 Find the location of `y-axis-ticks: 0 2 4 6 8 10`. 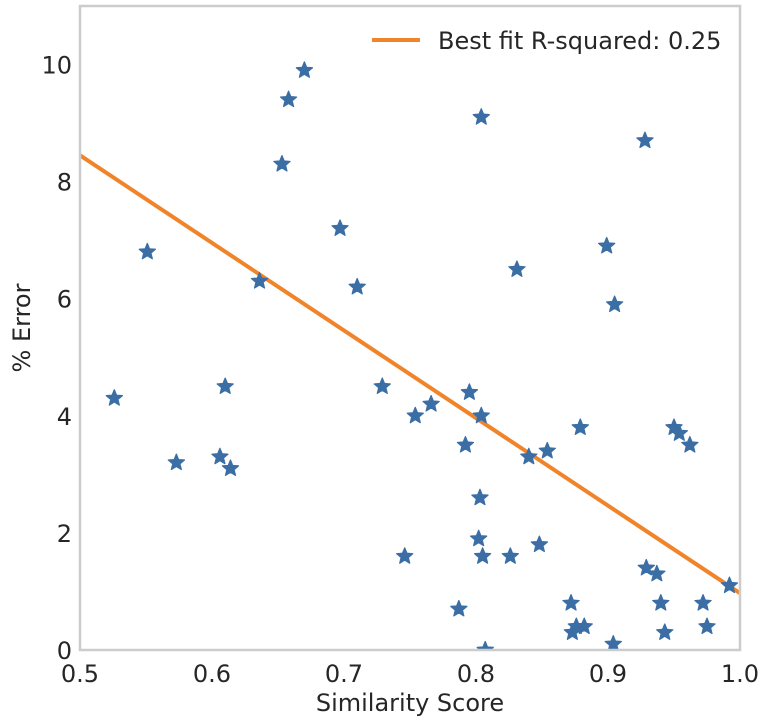

y-axis-ticks: 0 2 4 6 8 10 is located at coordinates (56, 358).